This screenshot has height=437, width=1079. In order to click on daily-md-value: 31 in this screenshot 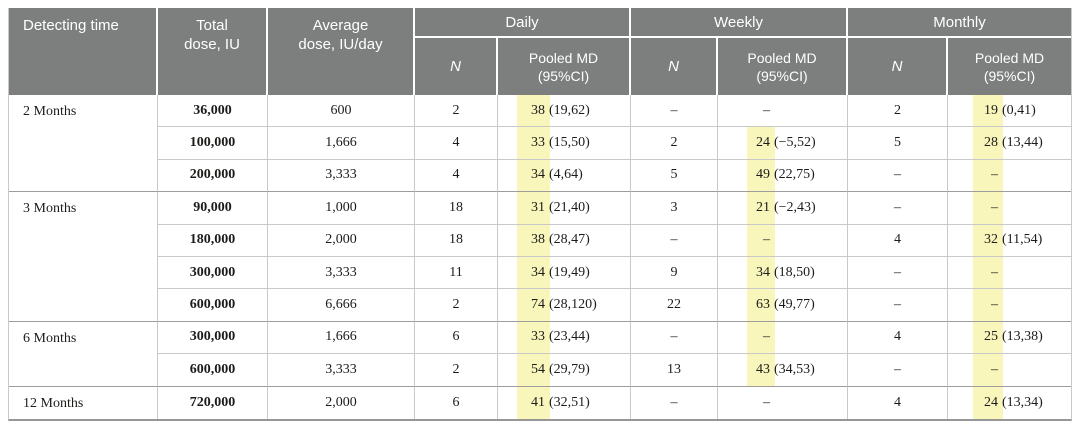, I will do `click(538, 207)`.